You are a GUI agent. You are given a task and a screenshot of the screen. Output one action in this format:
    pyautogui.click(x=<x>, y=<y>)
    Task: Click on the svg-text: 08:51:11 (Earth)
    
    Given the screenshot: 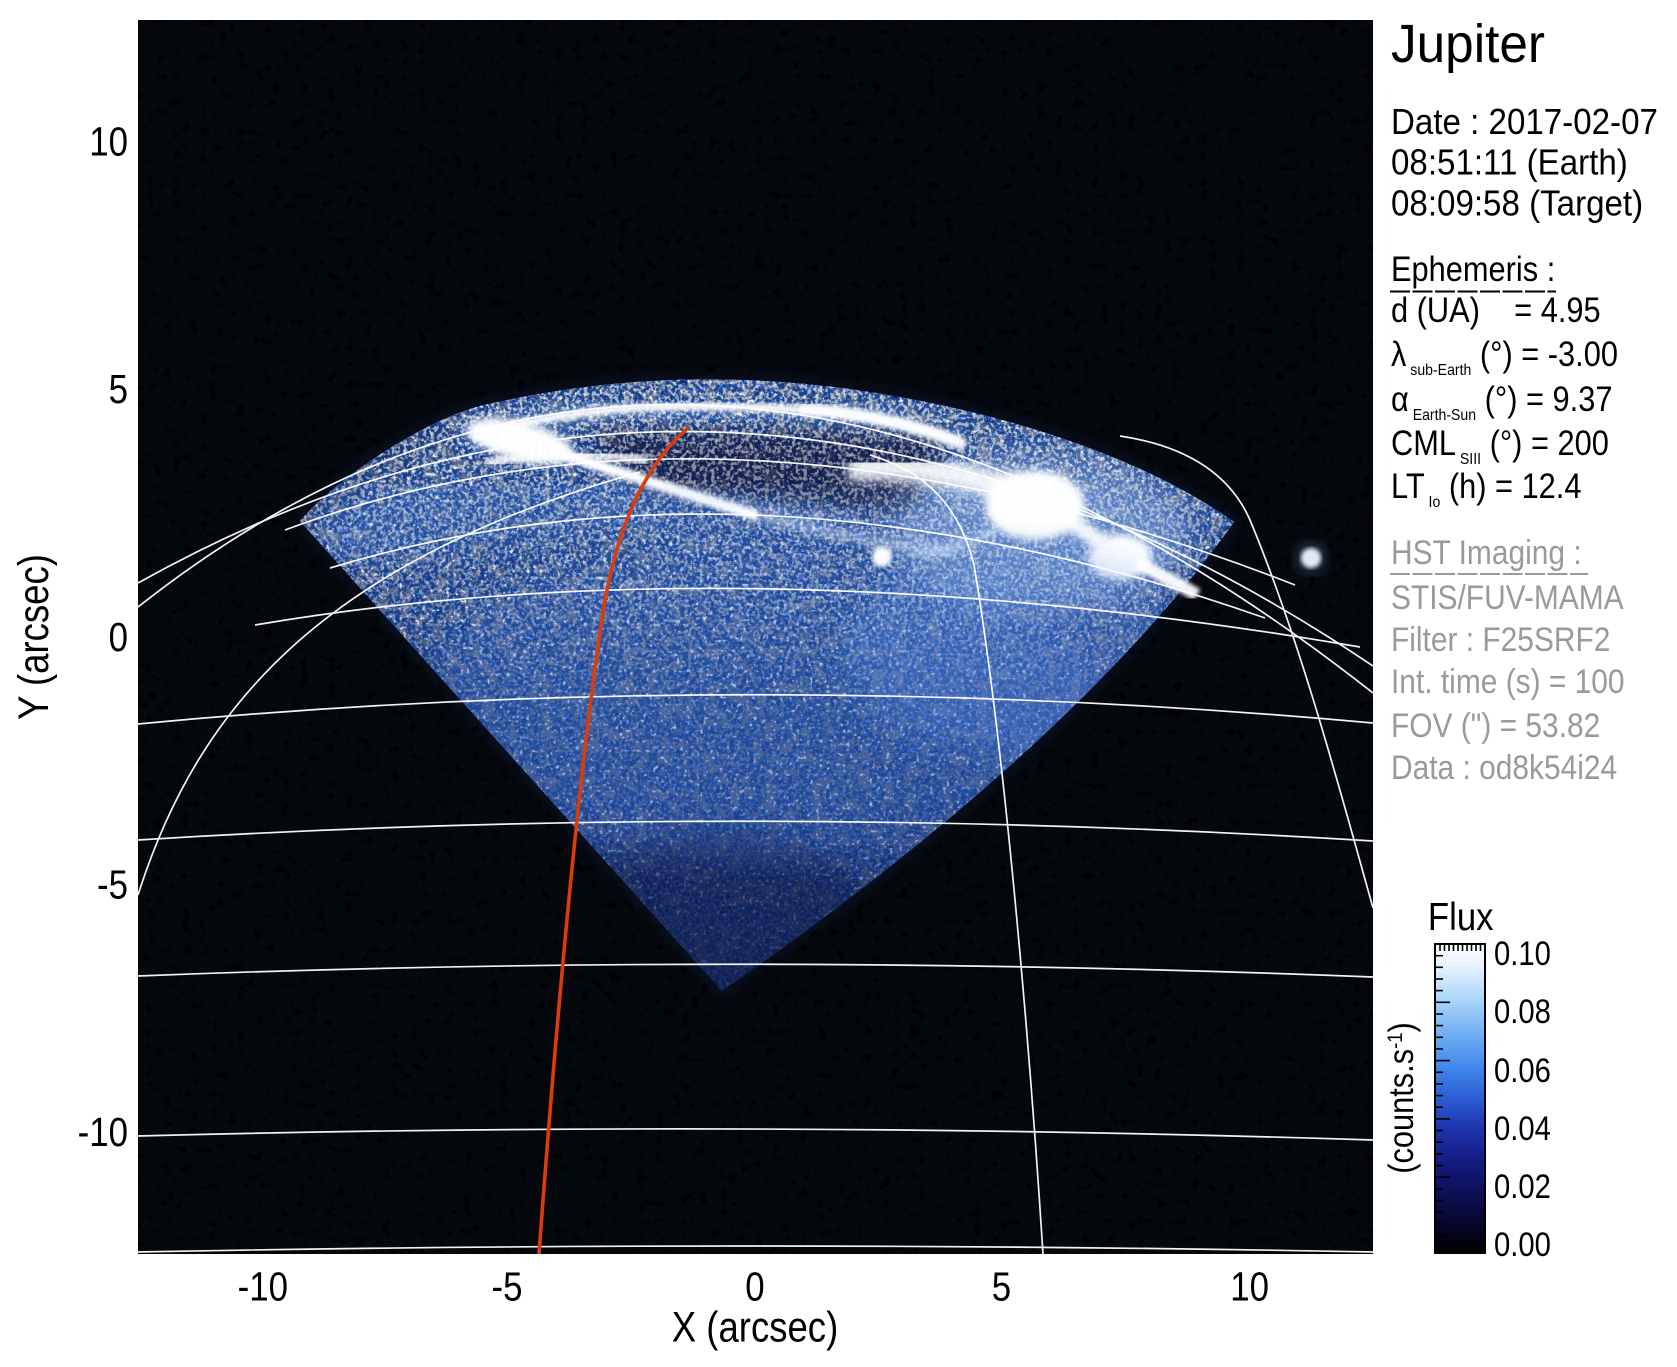 What is the action you would take?
    pyautogui.click(x=1509, y=163)
    